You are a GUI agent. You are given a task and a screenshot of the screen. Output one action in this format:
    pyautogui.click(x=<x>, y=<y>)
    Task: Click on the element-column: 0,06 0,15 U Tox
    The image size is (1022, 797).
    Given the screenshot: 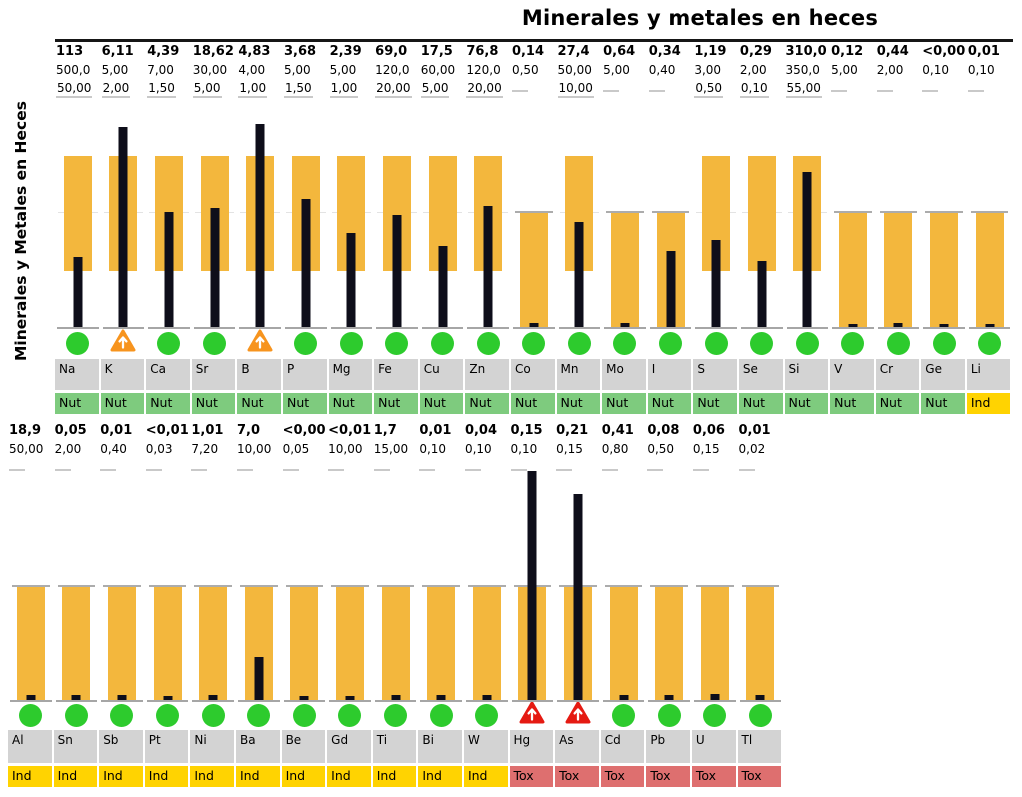 What is the action you would take?
    pyautogui.click(x=714, y=604)
    